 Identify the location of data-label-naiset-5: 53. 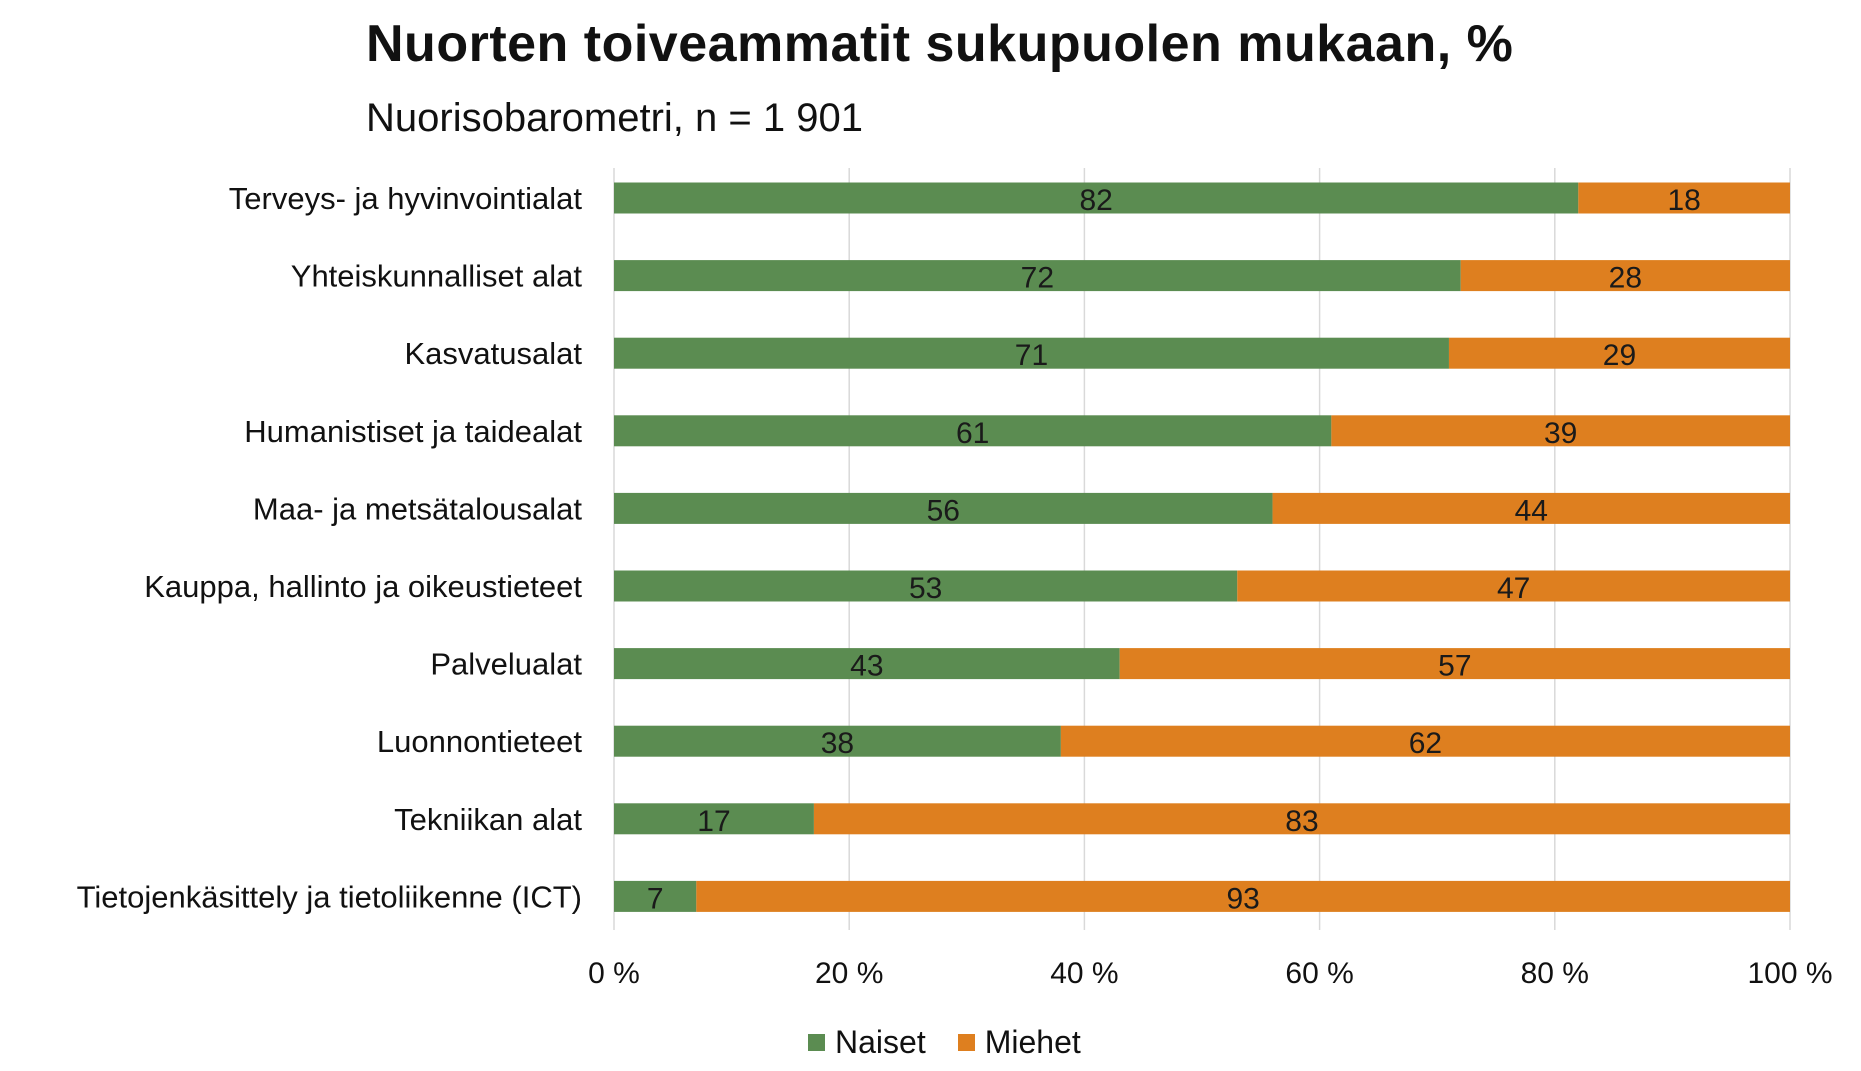
(925, 588).